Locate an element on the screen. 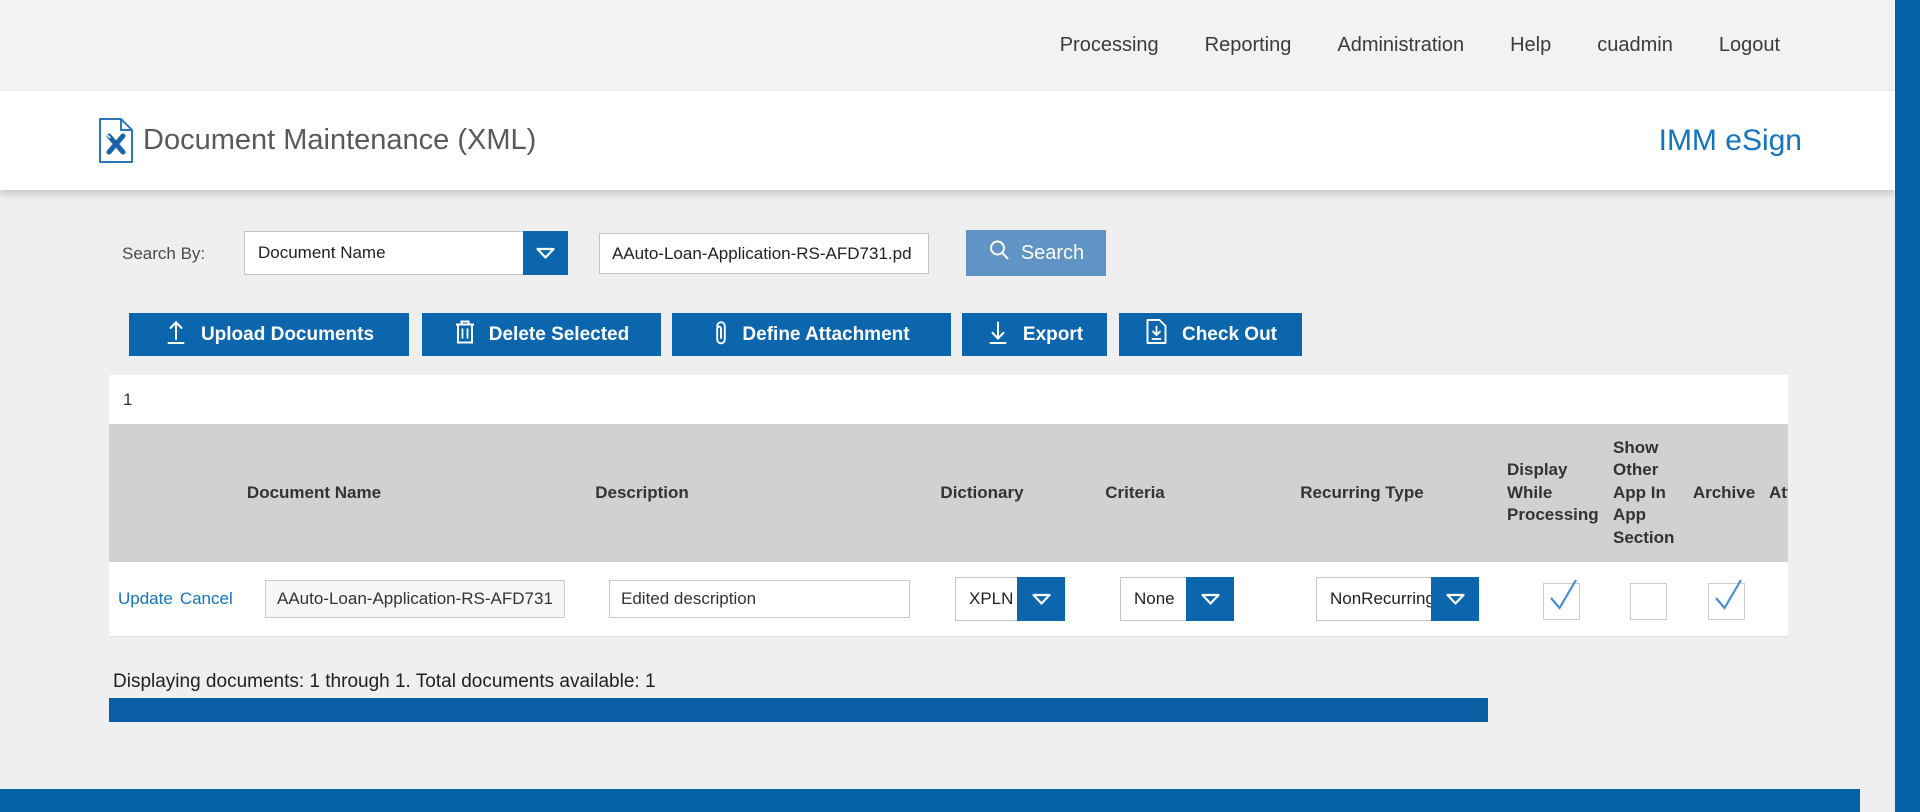  check-out-button: Check Out is located at coordinates (1210, 334).